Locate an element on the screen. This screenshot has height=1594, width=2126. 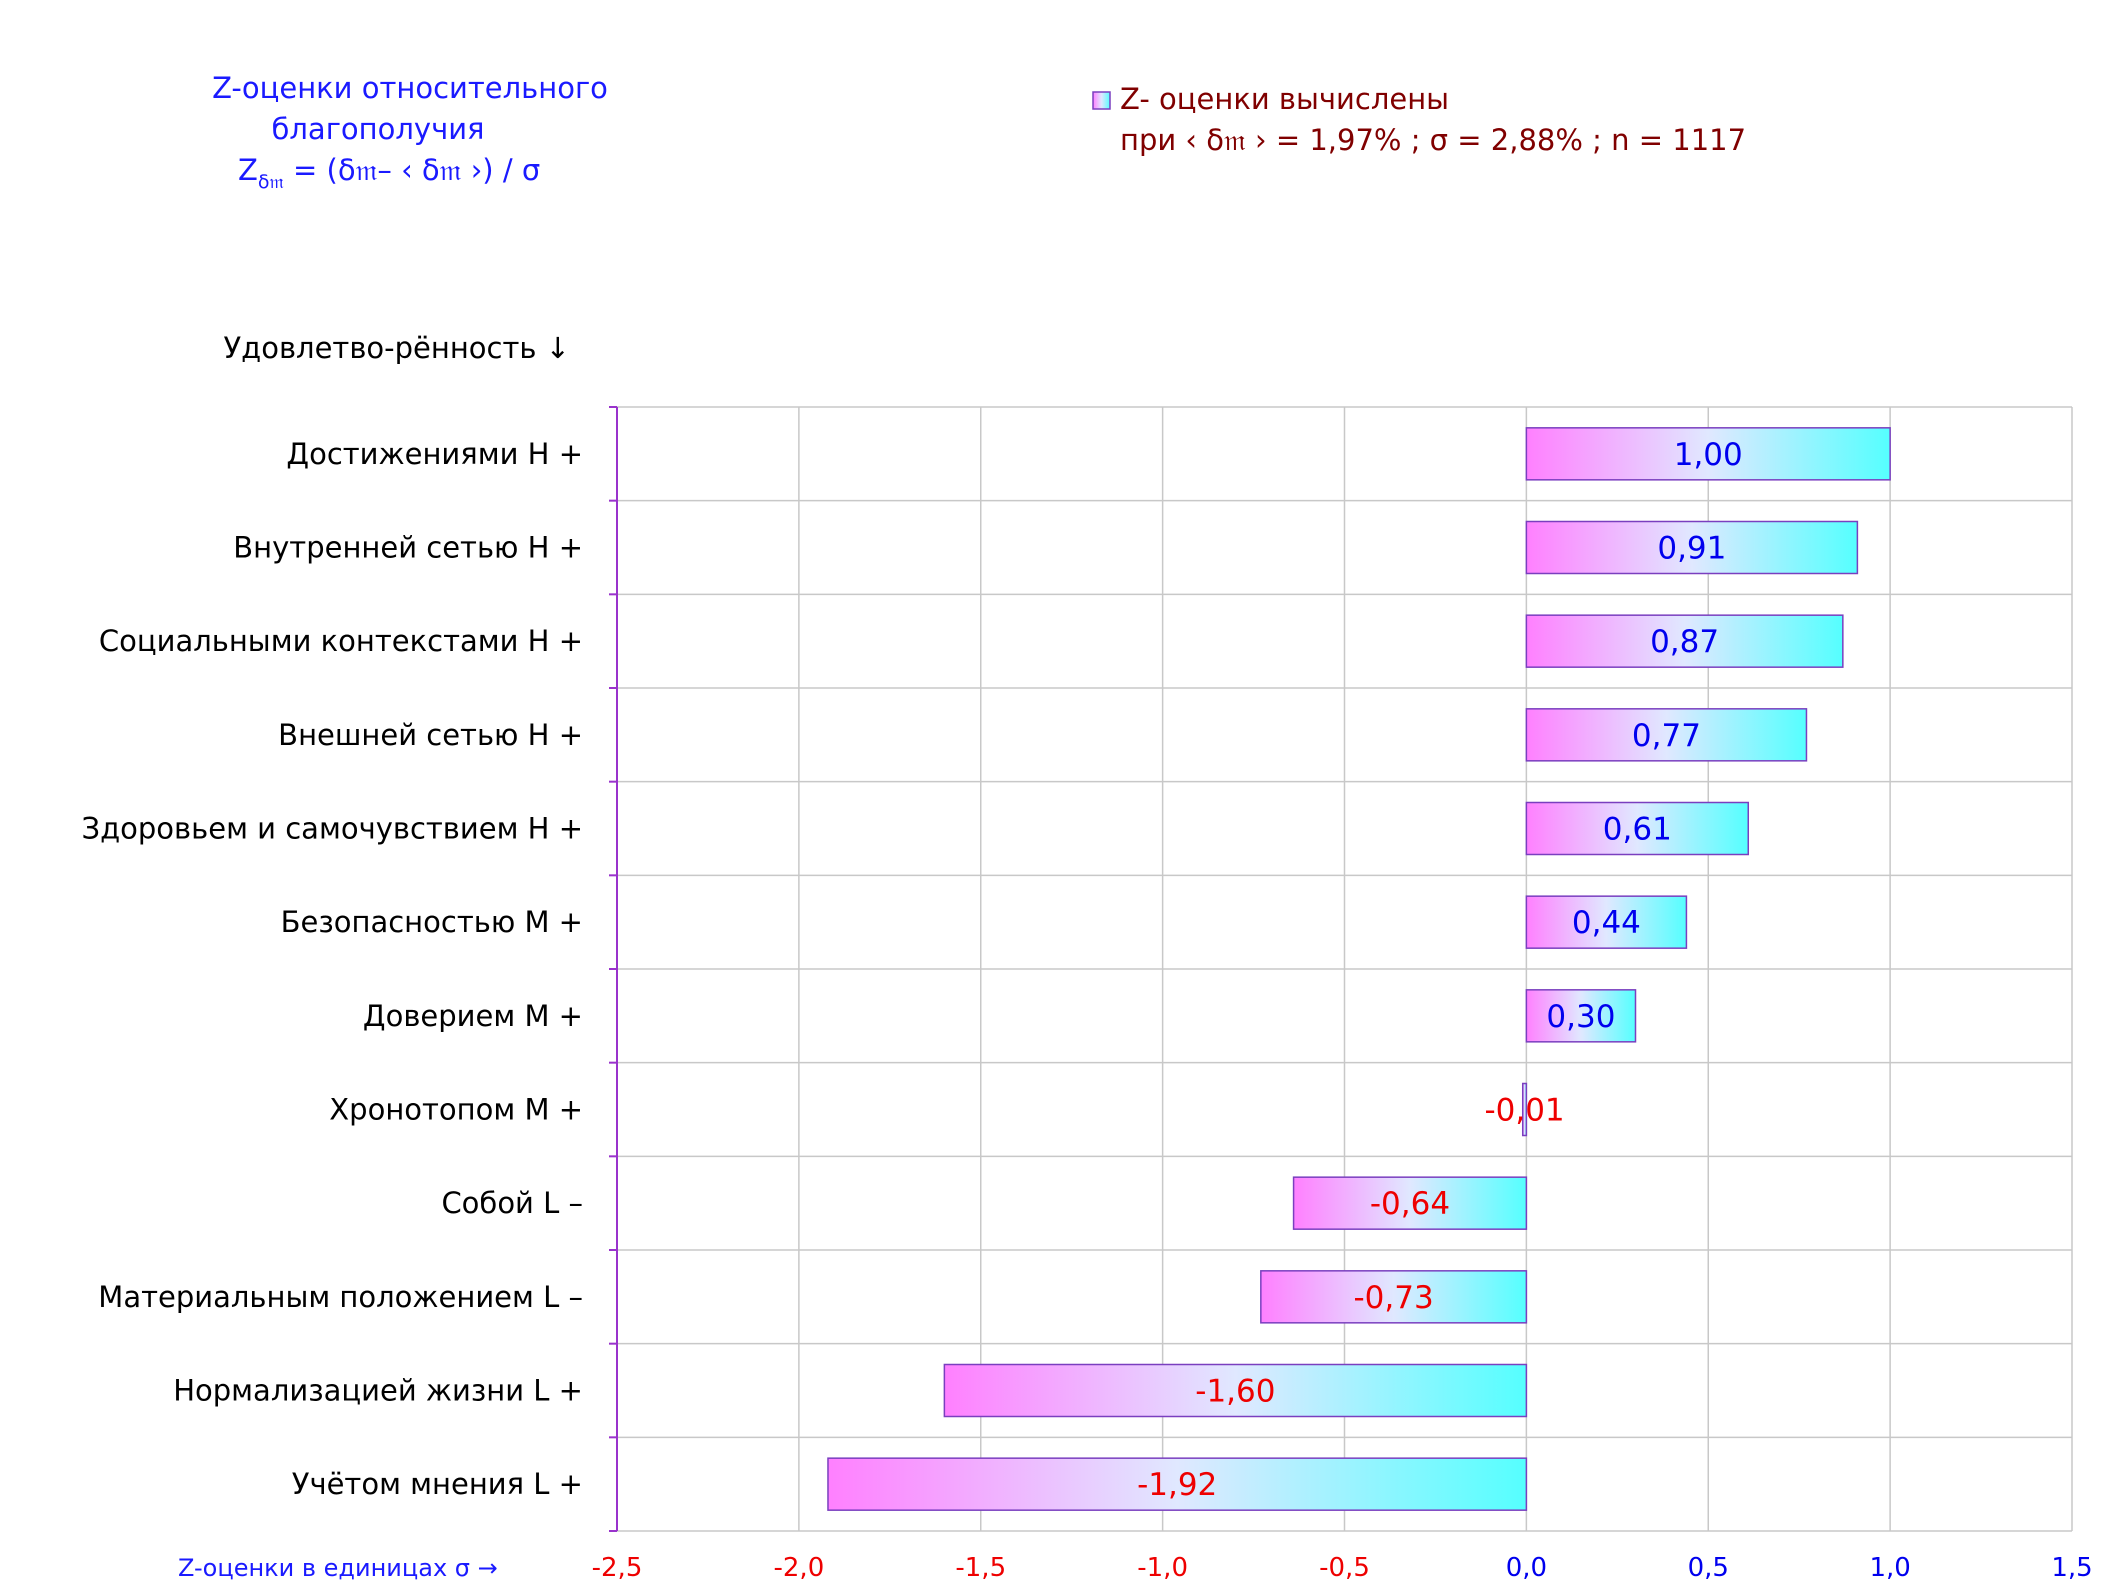
value-label: 0,44 is located at coordinates (1606, 923).